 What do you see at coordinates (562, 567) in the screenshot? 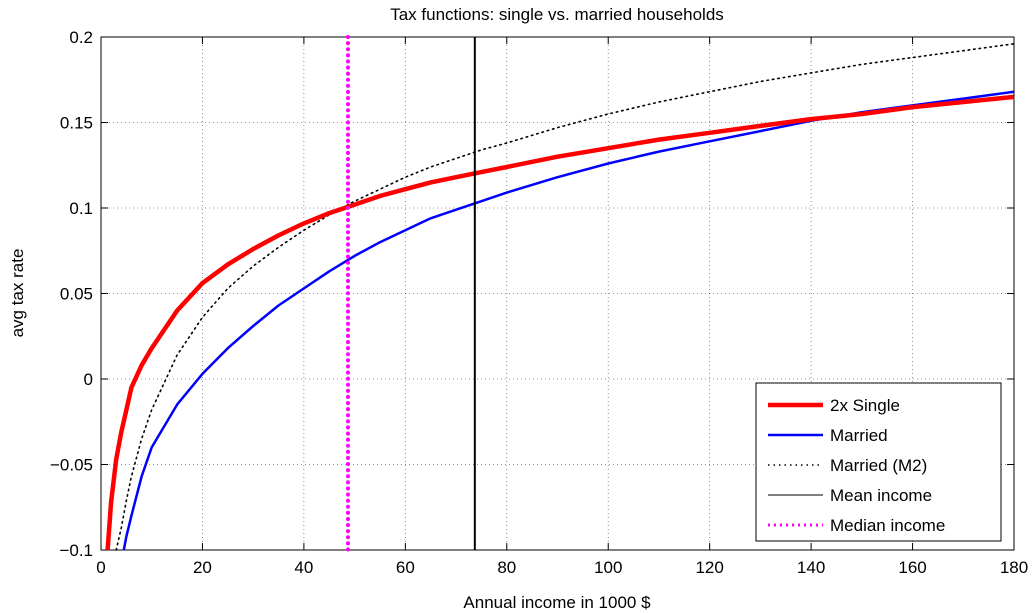
I see `x-tick-labels: 0 20 40 60 80 100 120 140 160 180` at bounding box center [562, 567].